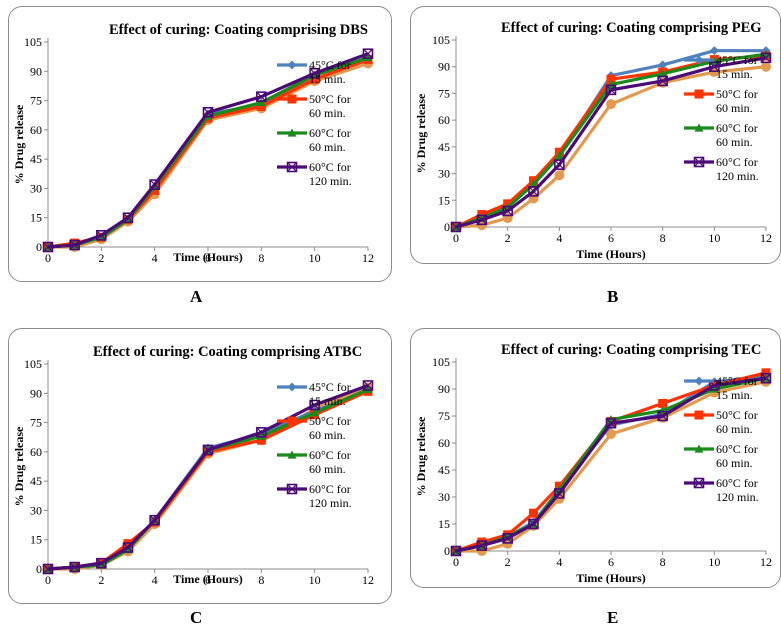  What do you see at coordinates (330, 99) in the screenshot?
I see `legend-label-line1: 50°C for` at bounding box center [330, 99].